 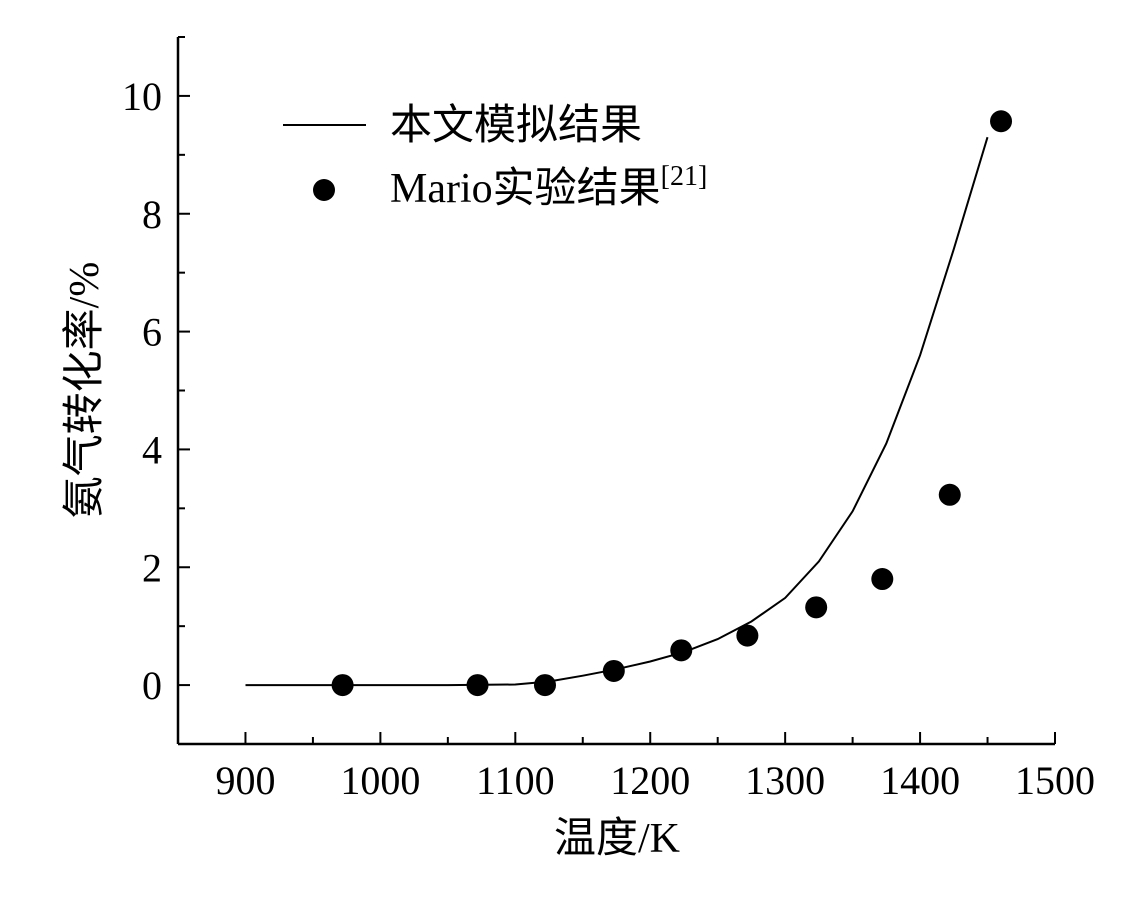 I want to click on y-tick-label: 6, so click(x=152, y=332).